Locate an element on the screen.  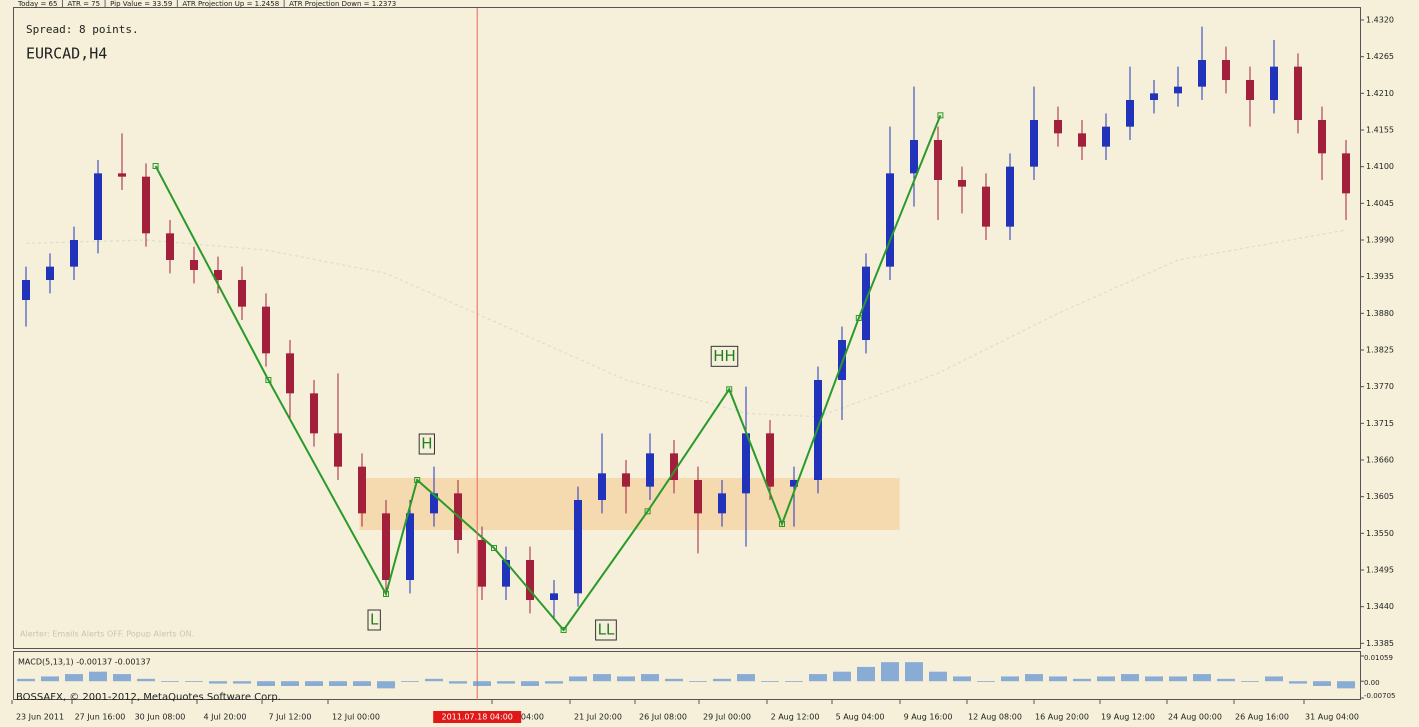
y-tick-label: 1.3495 is located at coordinates (1380, 570).